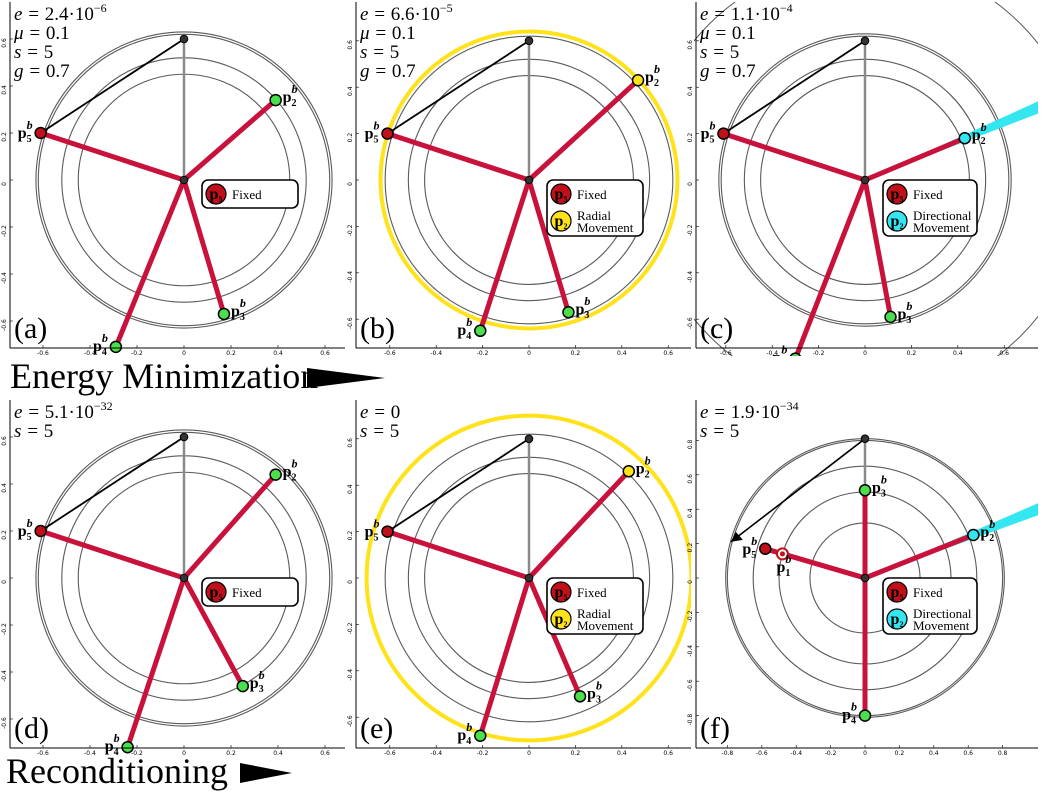  I want to click on param-e: e = 1.1·10−4, so click(746, 13).